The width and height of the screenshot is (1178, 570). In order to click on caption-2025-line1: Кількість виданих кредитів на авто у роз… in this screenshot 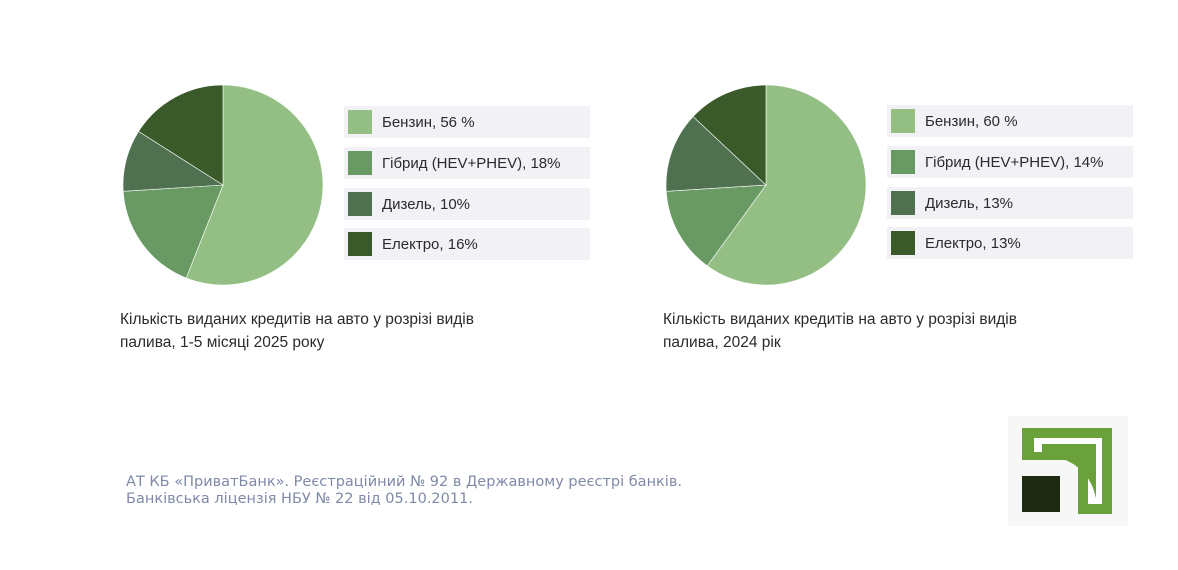, I will do `click(297, 319)`.